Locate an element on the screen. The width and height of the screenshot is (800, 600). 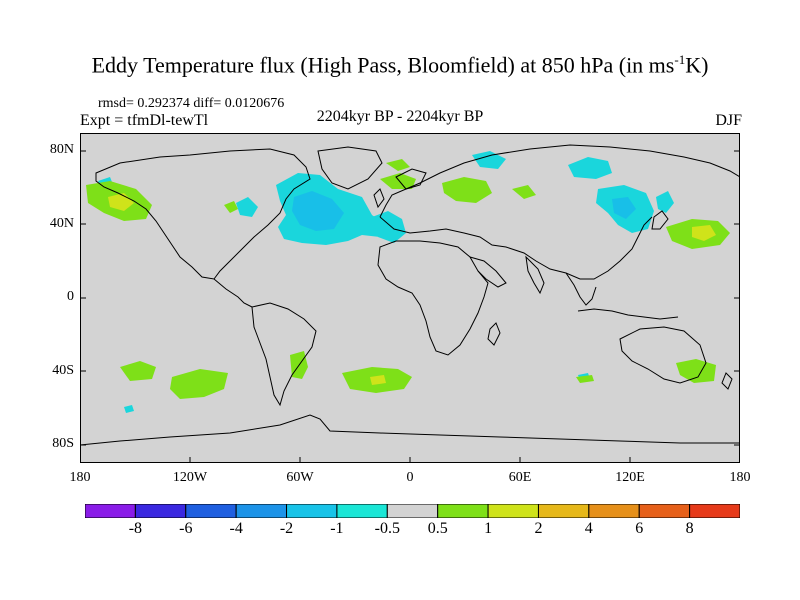
madagascar-coast is located at coordinates (494, 334).